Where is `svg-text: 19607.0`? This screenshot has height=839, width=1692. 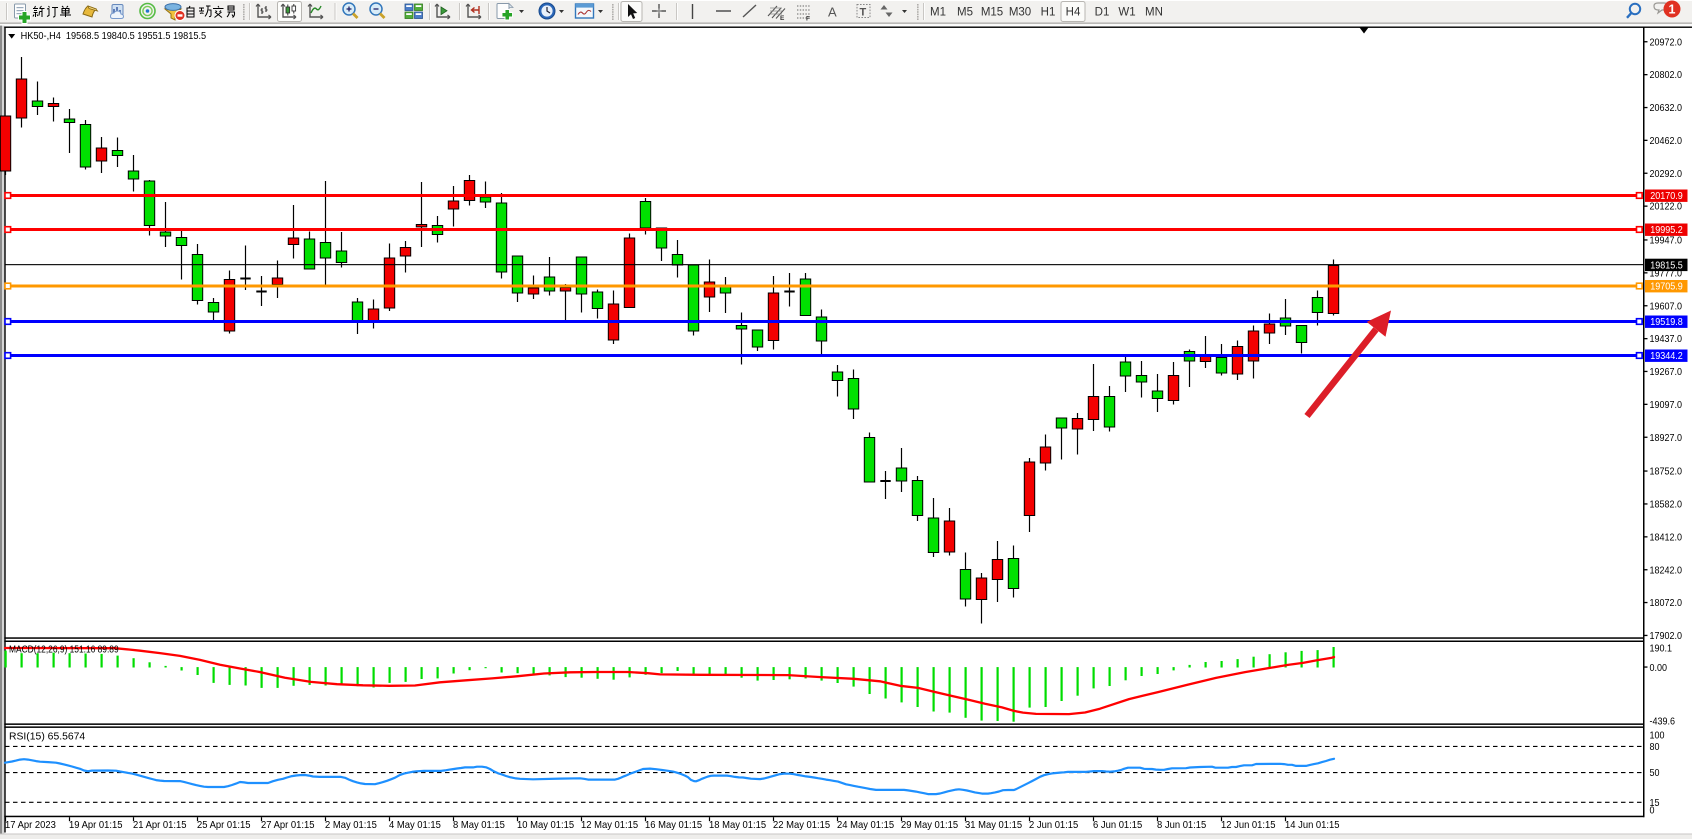 svg-text: 19607.0 is located at coordinates (1666, 307).